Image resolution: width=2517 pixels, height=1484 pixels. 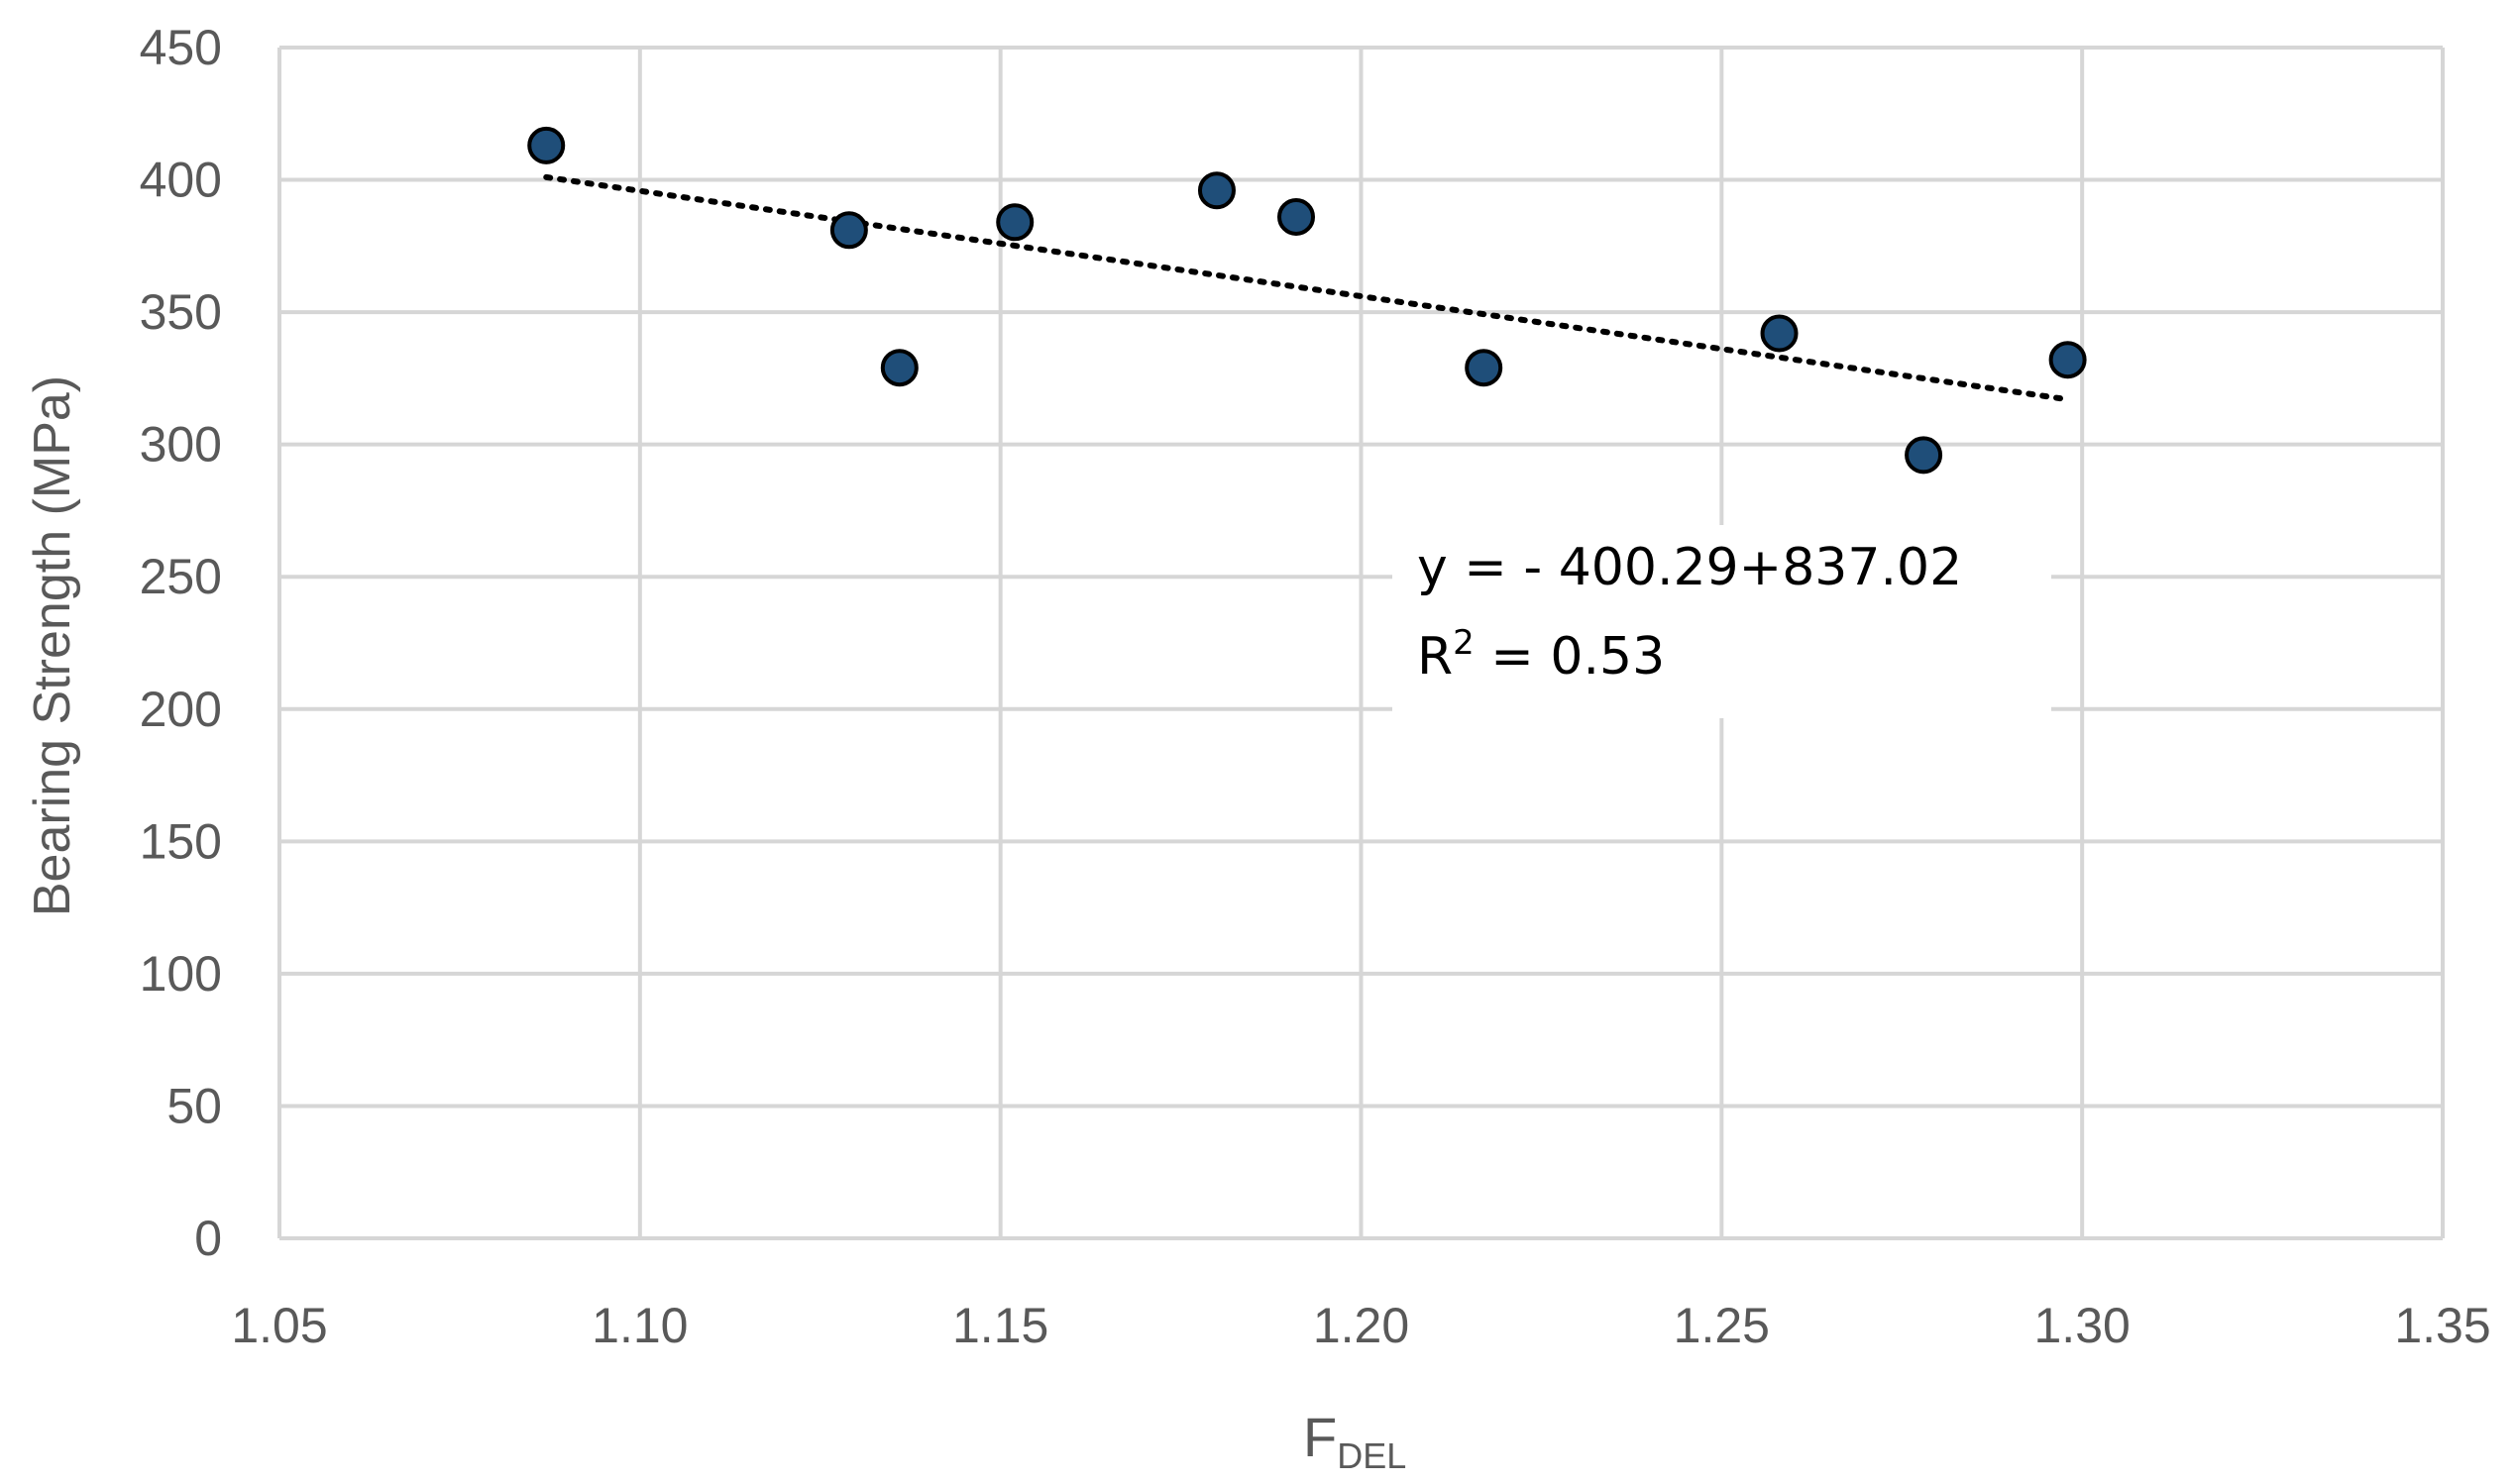 I want to click on y-tick-label: 0, so click(x=208, y=1238).